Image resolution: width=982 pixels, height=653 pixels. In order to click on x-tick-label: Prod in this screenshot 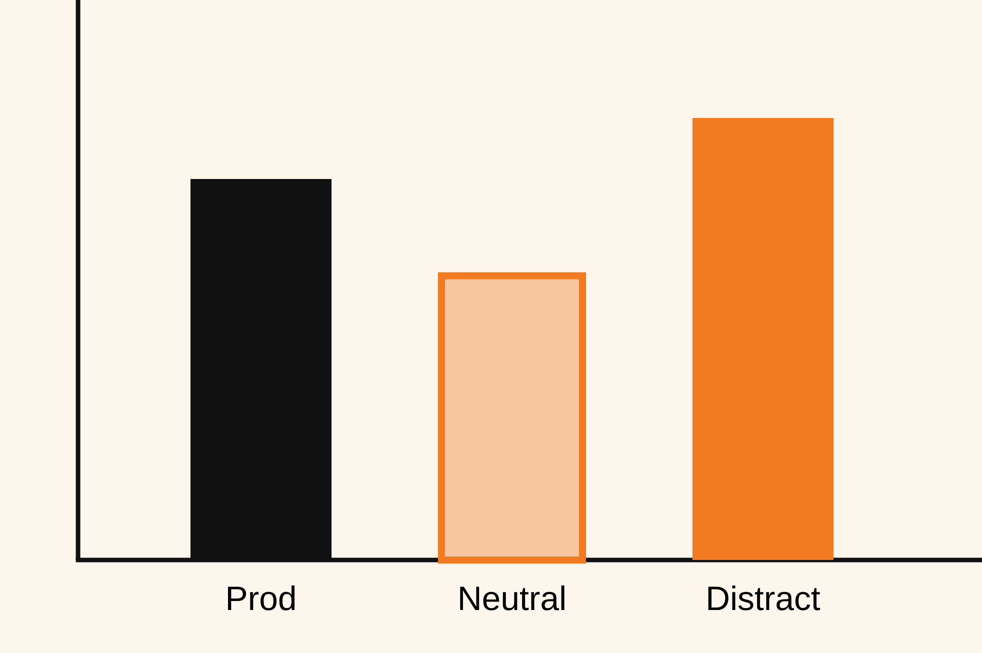, I will do `click(261, 598)`.